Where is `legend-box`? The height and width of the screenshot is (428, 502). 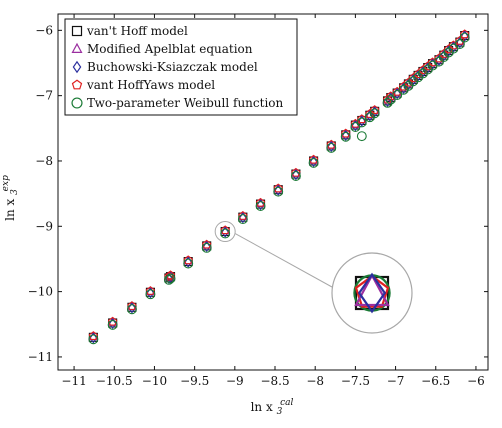 legend-box is located at coordinates (181, 67).